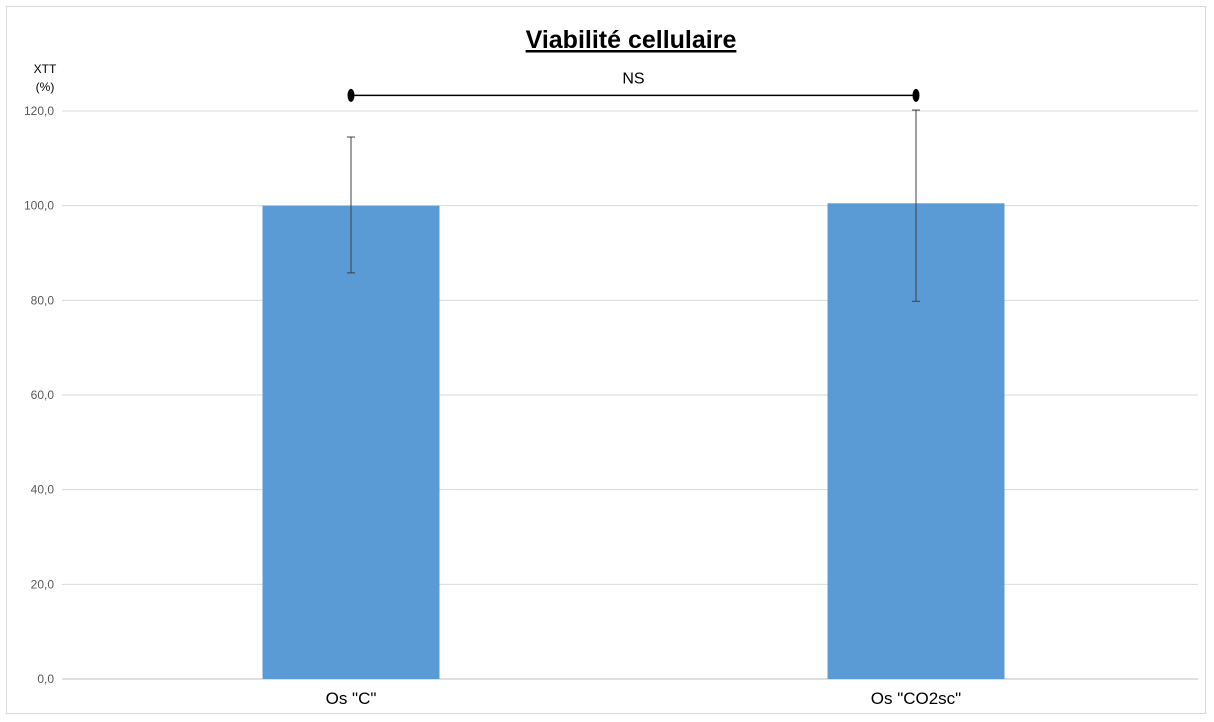 This screenshot has width=1214, height=722. What do you see at coordinates (633, 78) in the screenshot?
I see `significance-label: NS` at bounding box center [633, 78].